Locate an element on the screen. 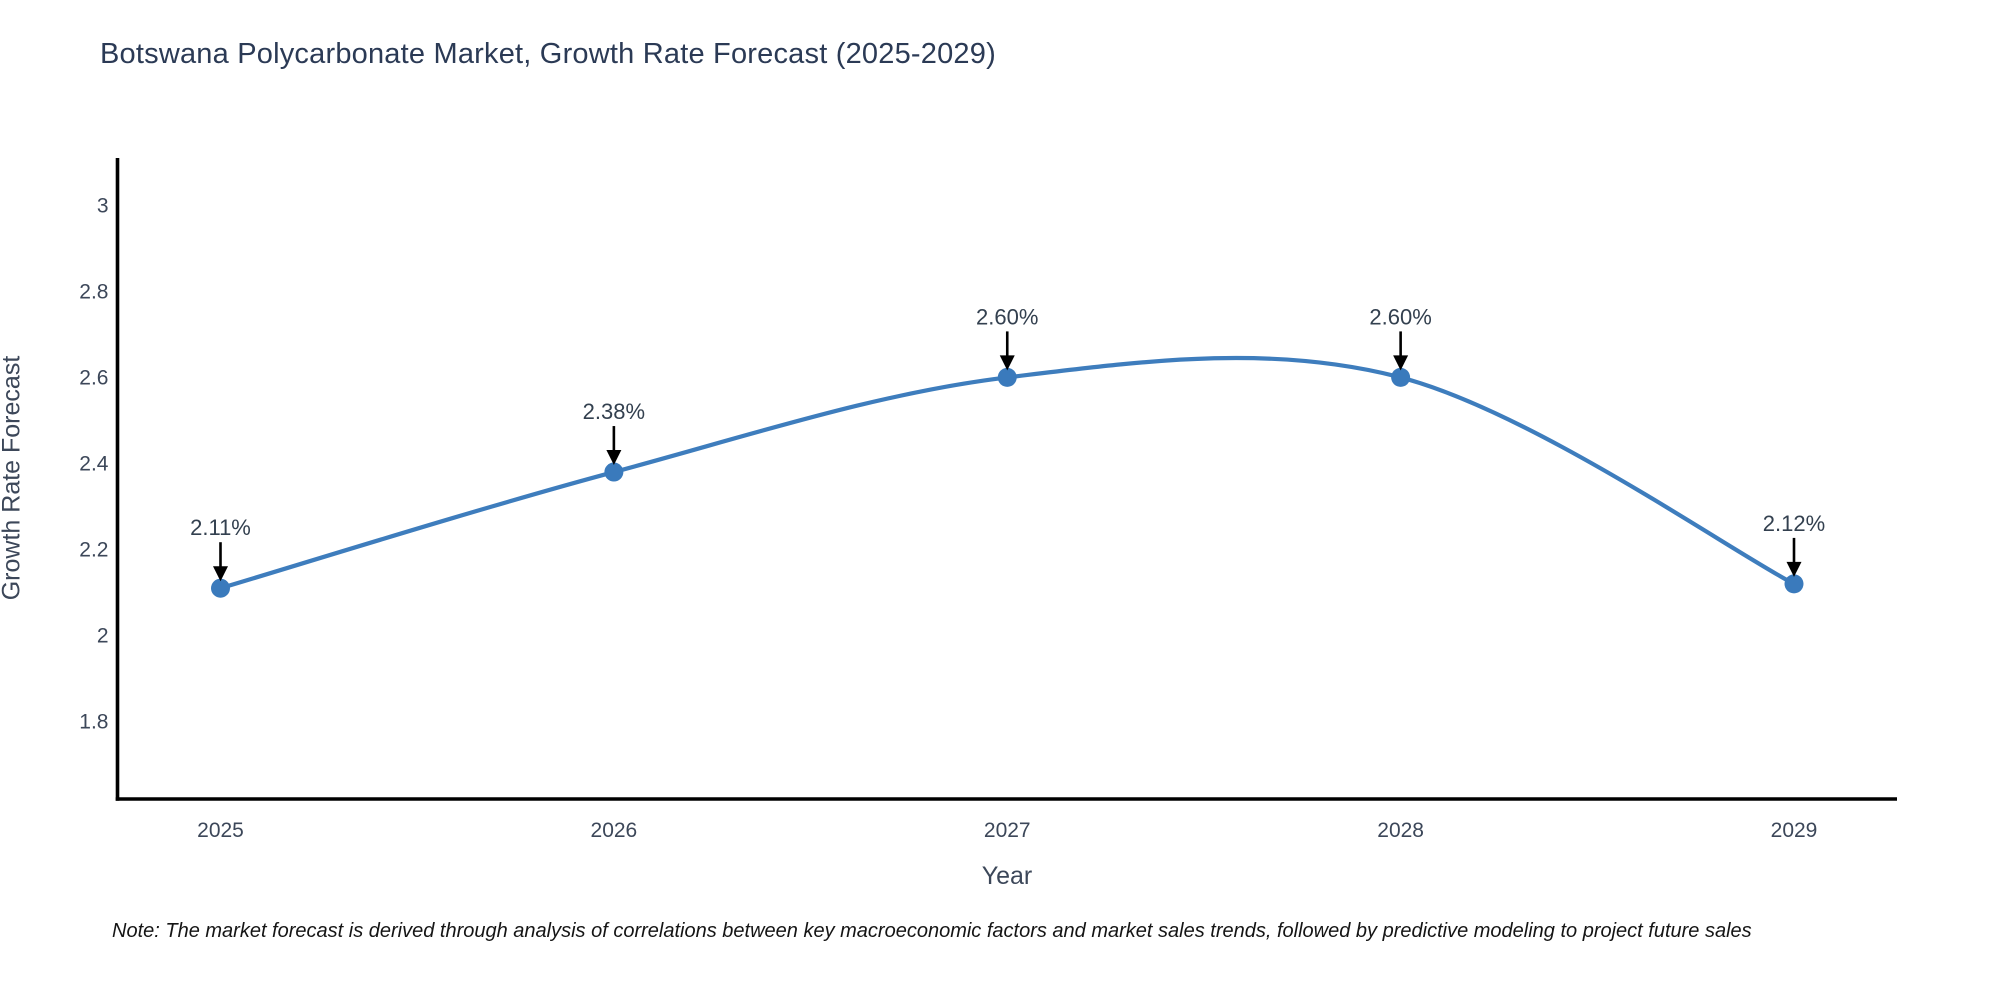 The image size is (2000, 1000). data-point-label: 2.12% is located at coordinates (1794, 523).